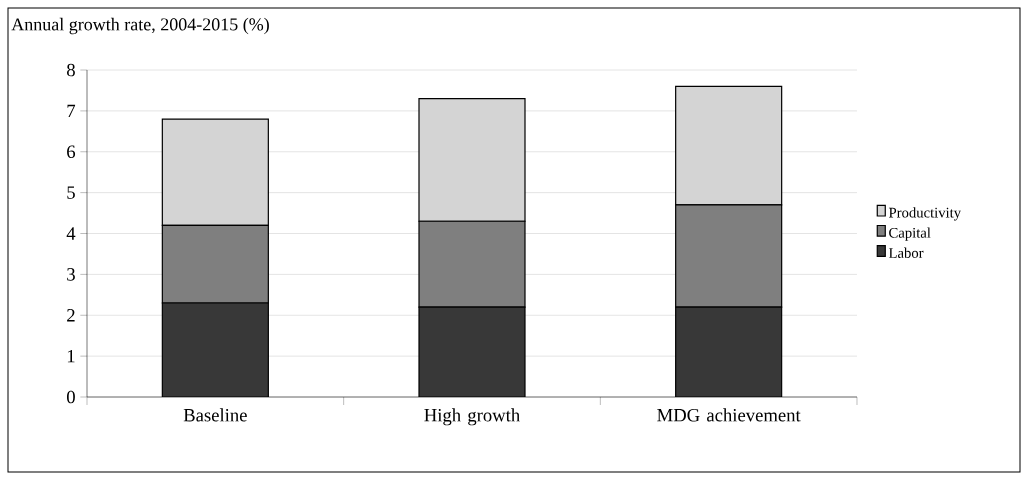 This screenshot has height=480, width=1026. What do you see at coordinates (71, 70) in the screenshot?
I see `y-tick-label: 8` at bounding box center [71, 70].